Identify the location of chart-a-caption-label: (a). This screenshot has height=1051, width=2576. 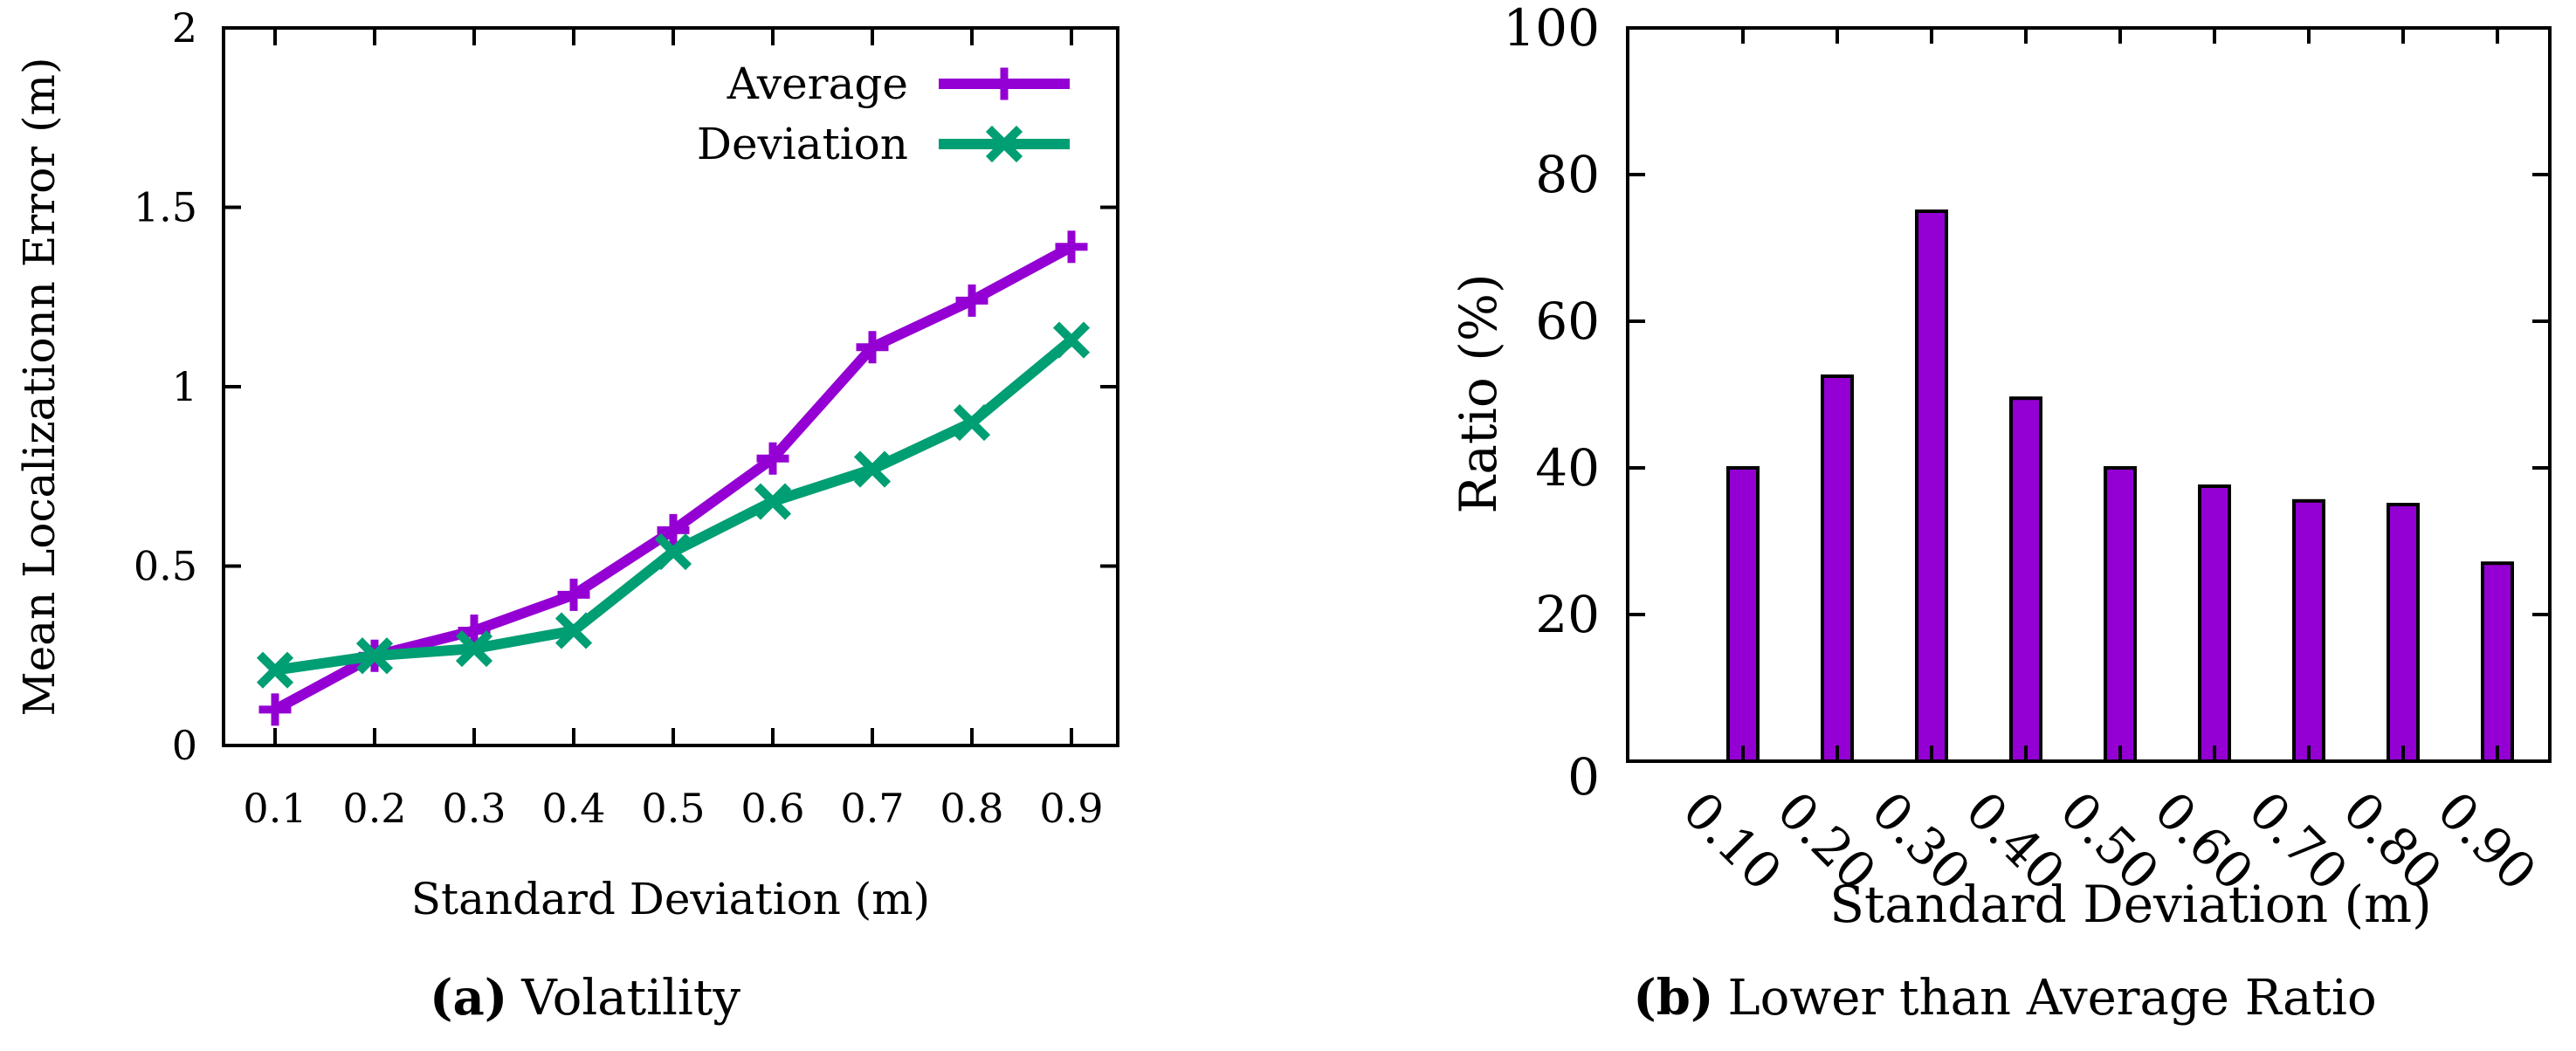
(468, 998).